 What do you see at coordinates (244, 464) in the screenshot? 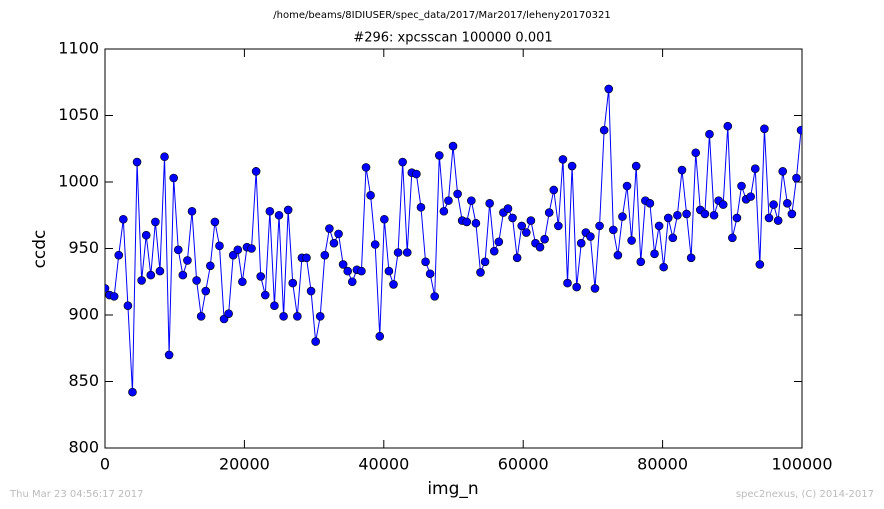
I see `x-tick-label: 20000` at bounding box center [244, 464].